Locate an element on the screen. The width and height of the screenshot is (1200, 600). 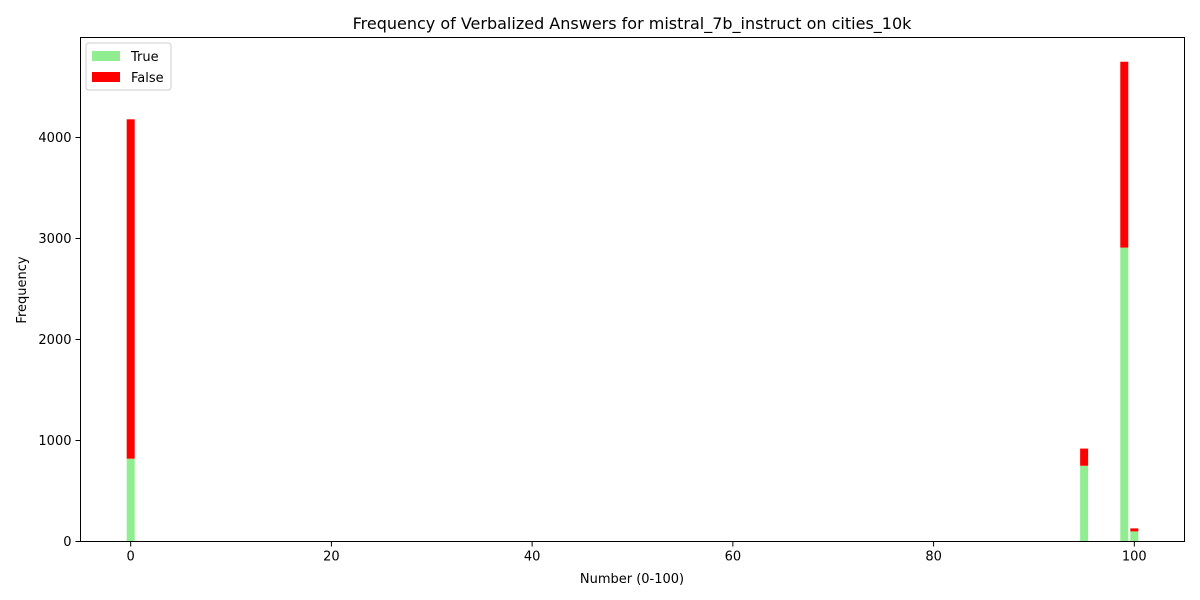
x-tick-label: 100 is located at coordinates (1134, 557).